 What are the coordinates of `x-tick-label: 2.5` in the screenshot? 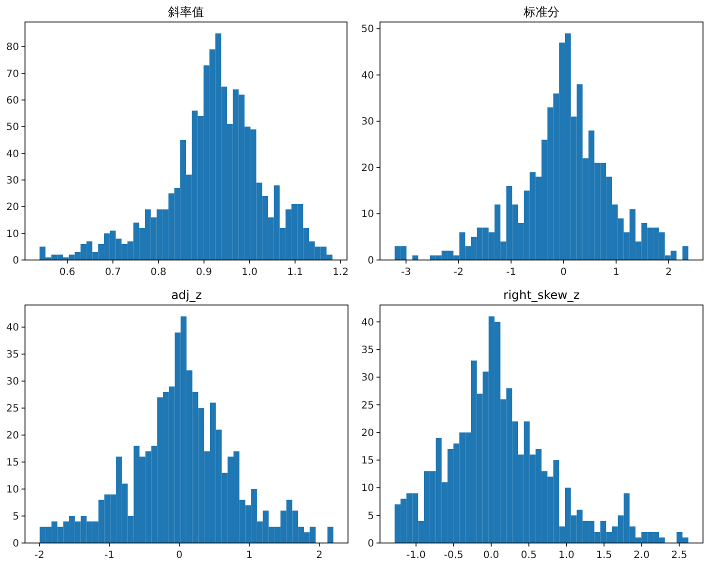 It's located at (679, 555).